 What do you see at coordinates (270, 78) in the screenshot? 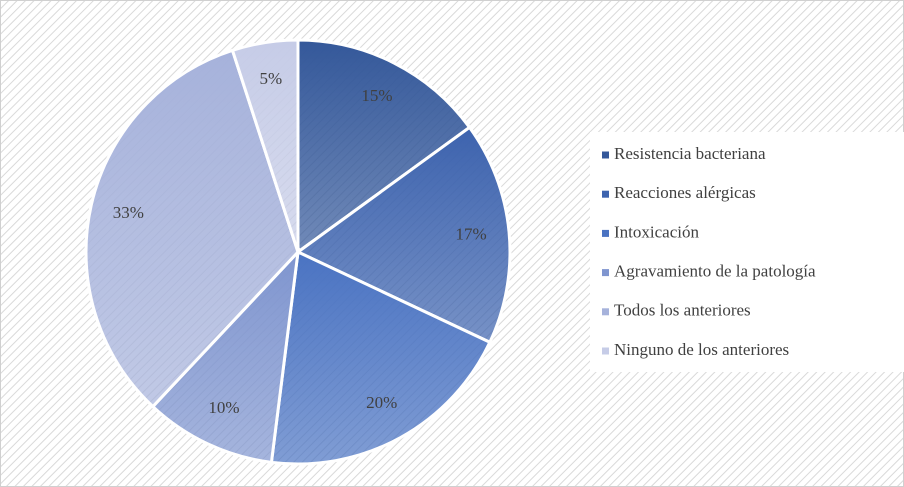
I see `data-label: 5%` at bounding box center [270, 78].